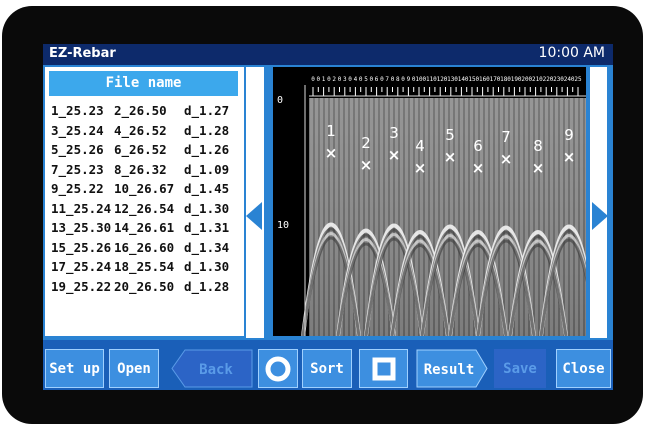 The image size is (645, 428). I want to click on file-row: 5_25.26 6_26.52 d_1.26, so click(146, 150).